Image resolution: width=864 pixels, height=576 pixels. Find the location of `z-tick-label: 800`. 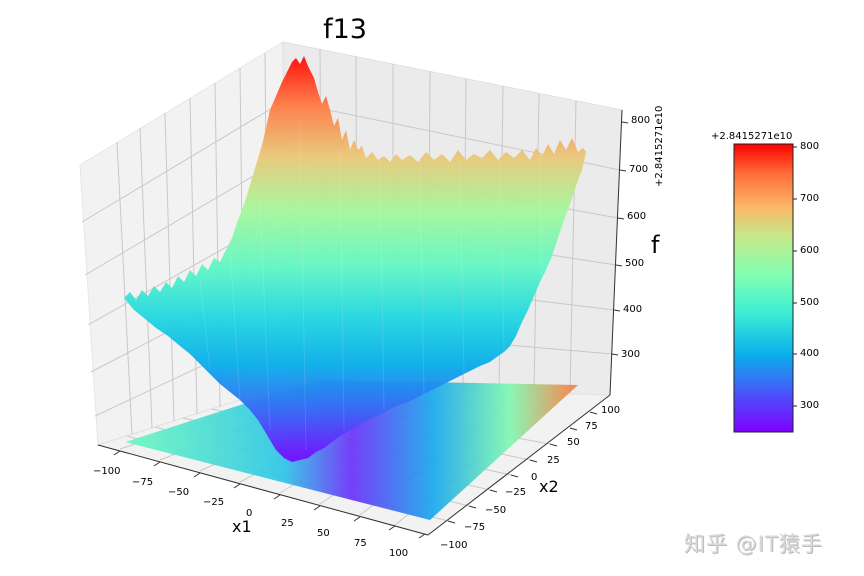

z-tick-label: 800 is located at coordinates (641, 120).